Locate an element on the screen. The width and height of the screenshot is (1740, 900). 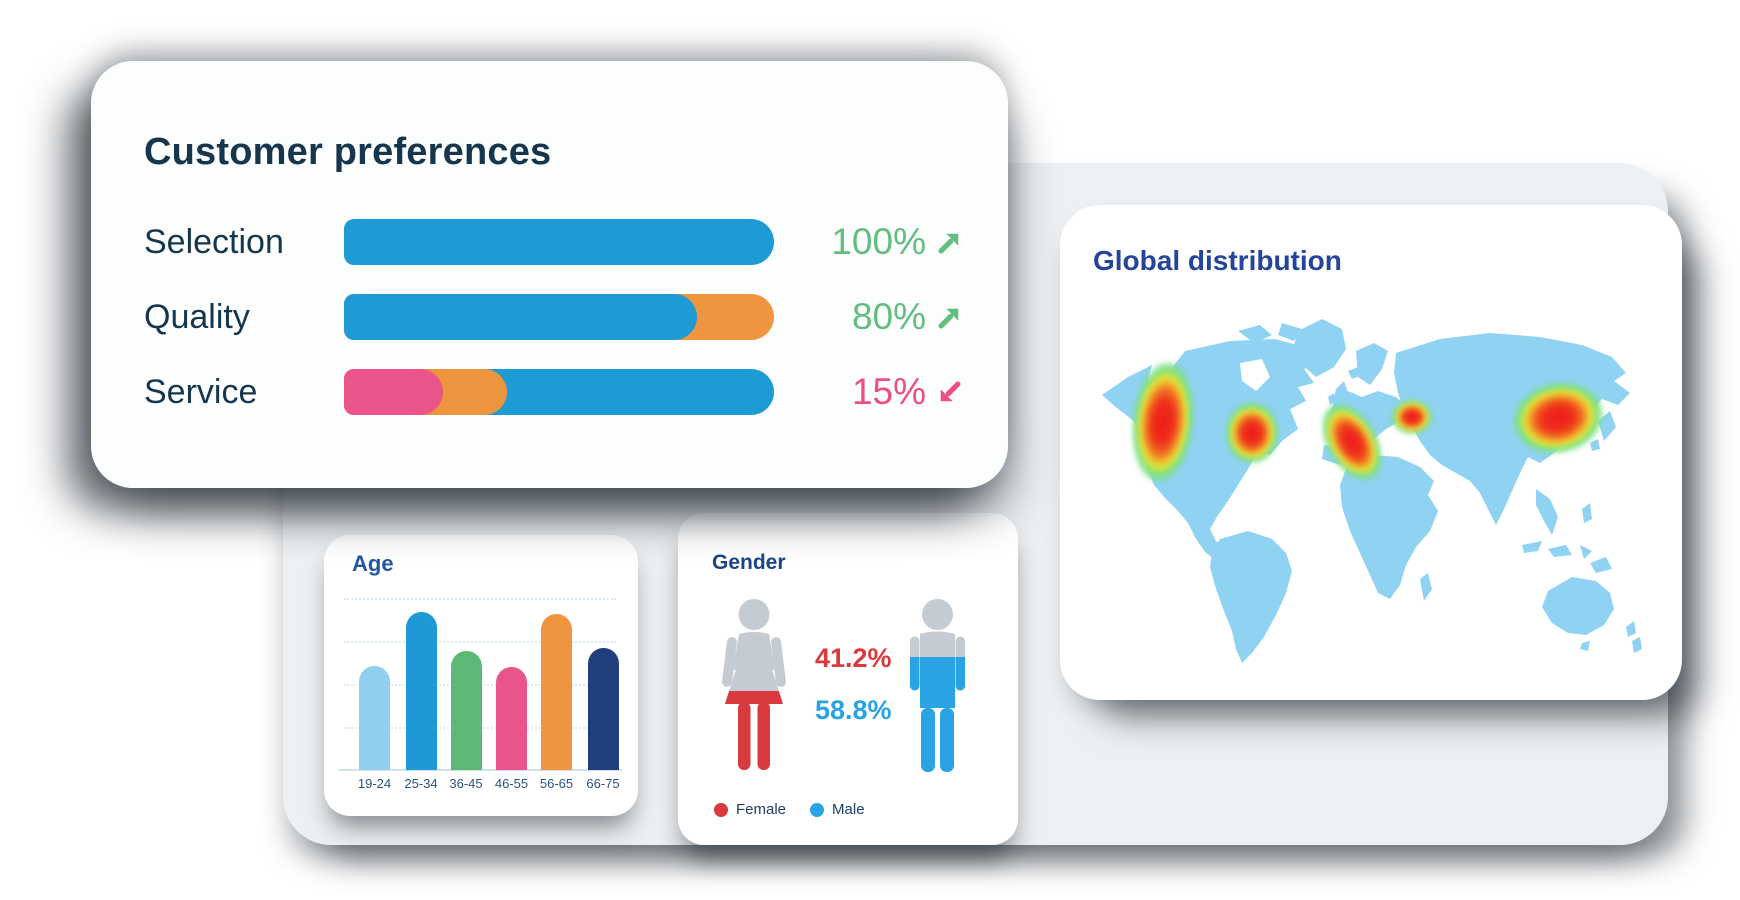
age-axis-label: 46-55 is located at coordinates (511, 783).